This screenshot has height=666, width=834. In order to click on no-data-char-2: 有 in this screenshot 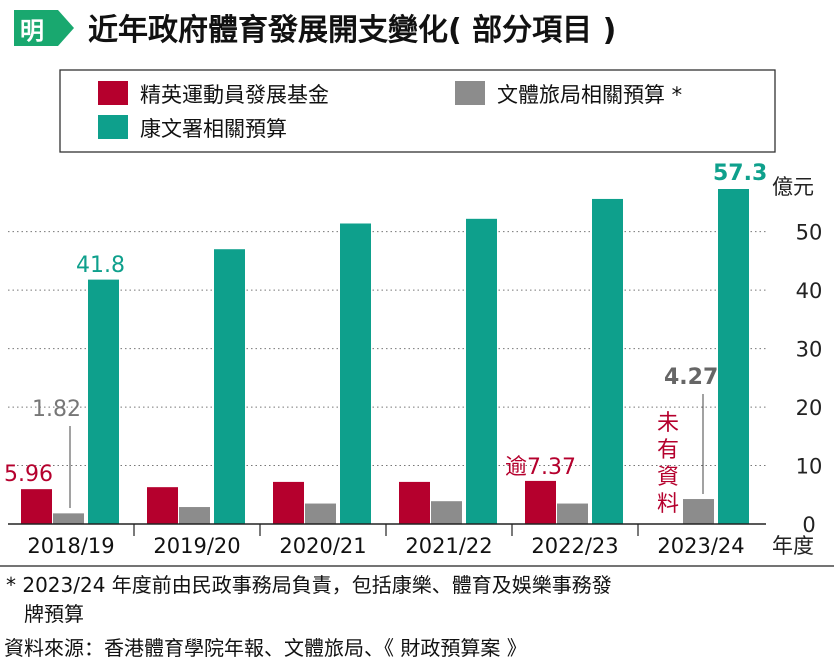, I will do `click(668, 450)`.